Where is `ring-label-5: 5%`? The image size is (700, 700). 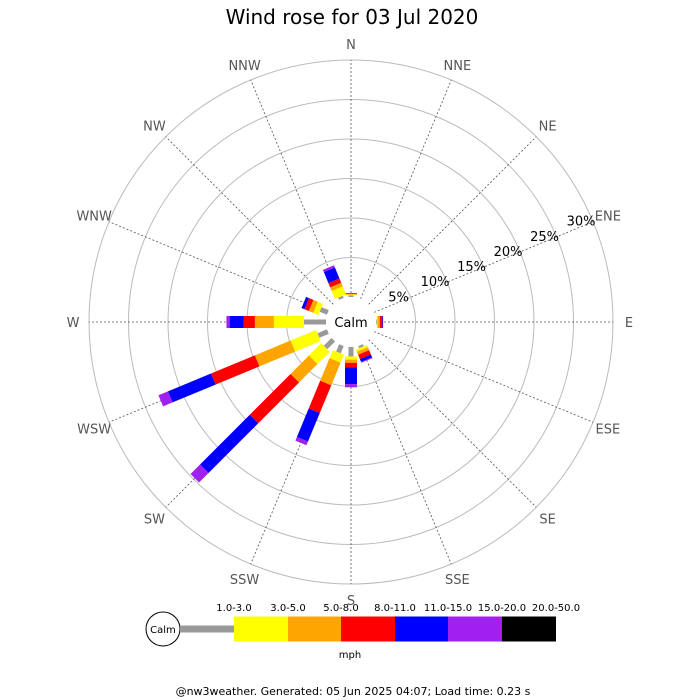
ring-label-5: 5% is located at coordinates (398, 297).